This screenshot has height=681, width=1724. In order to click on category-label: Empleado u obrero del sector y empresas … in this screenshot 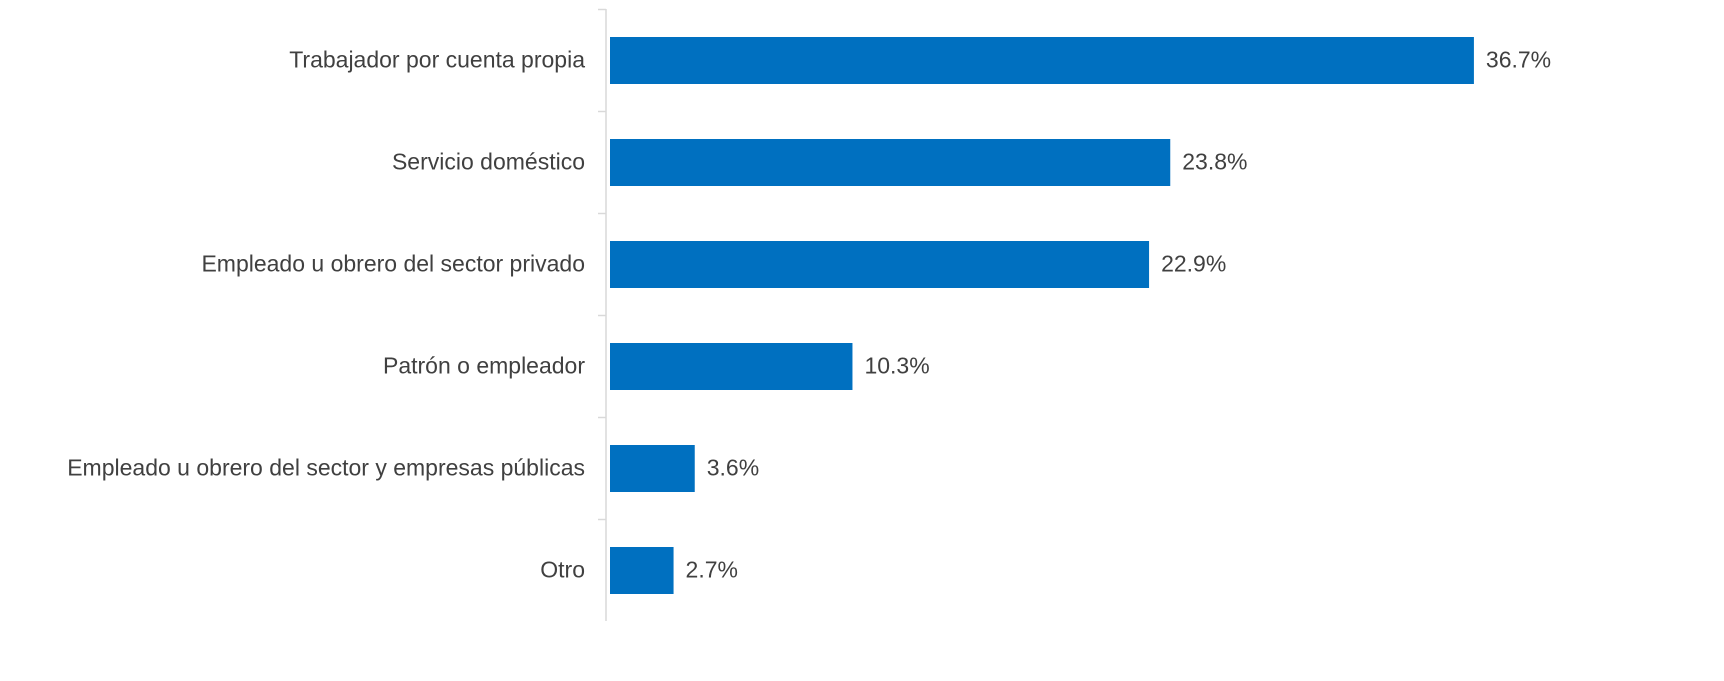, I will do `click(326, 468)`.